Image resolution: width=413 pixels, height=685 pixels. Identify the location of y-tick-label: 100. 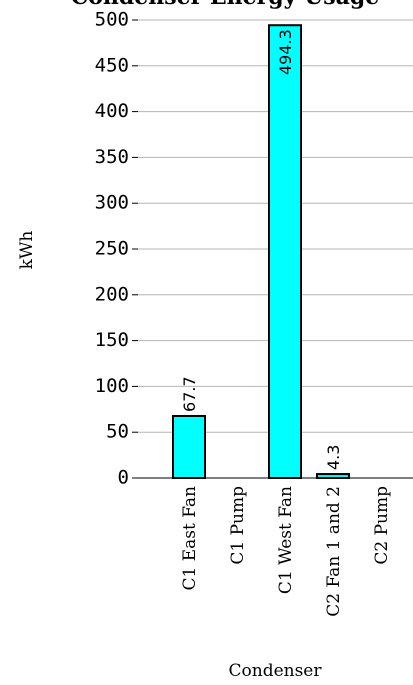
(112, 386).